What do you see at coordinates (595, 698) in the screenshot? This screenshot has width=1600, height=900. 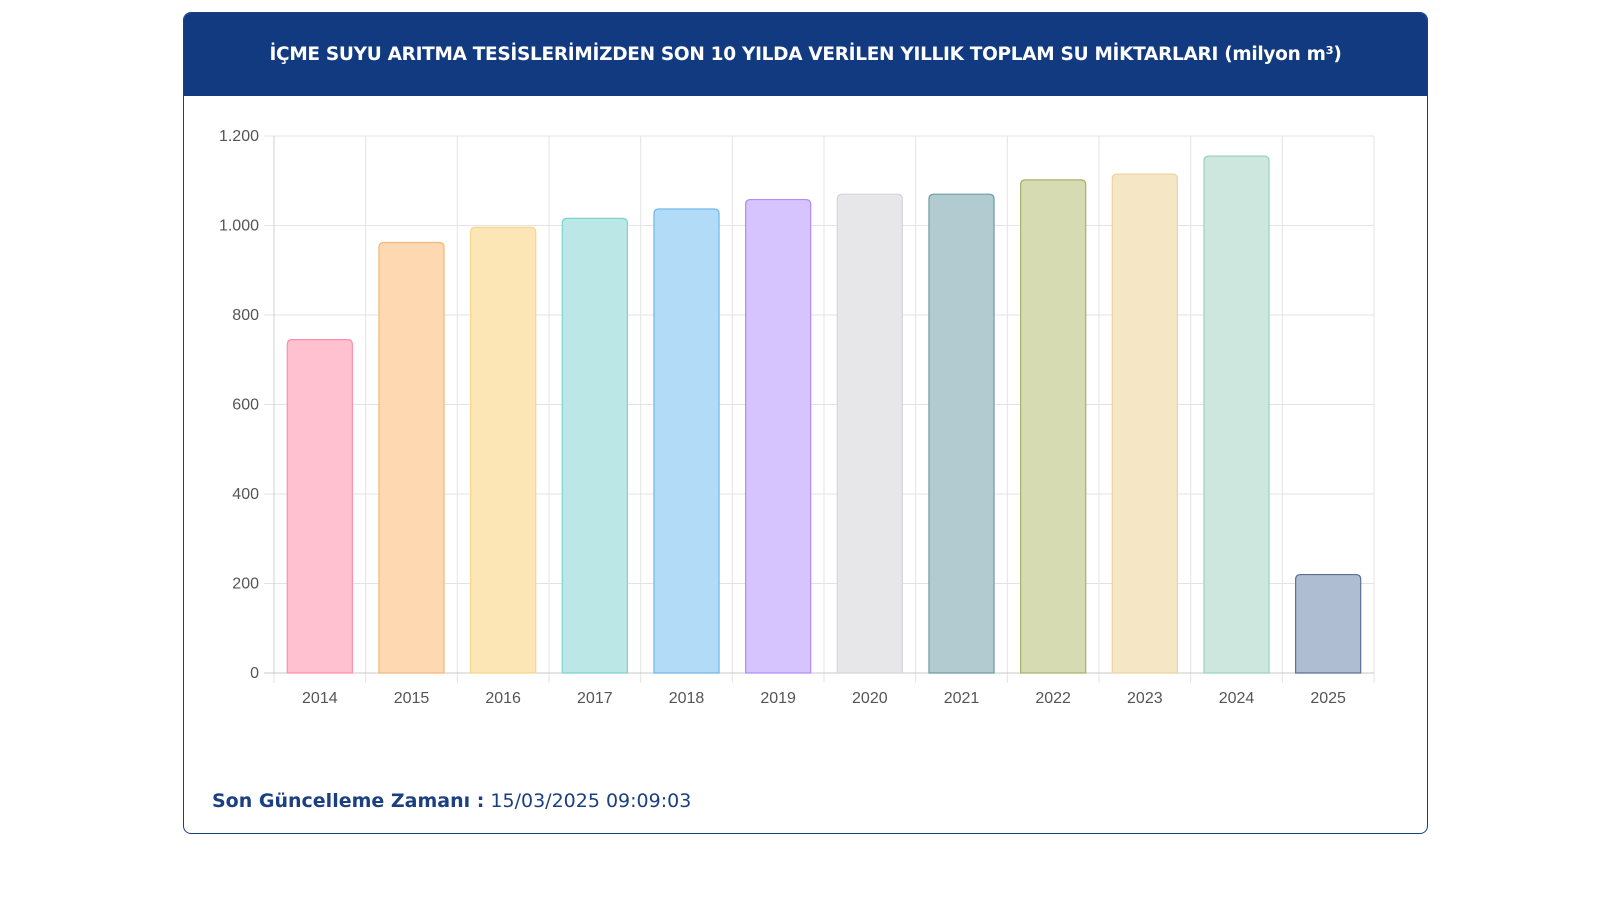 I see `x-tick-label: 2017` at bounding box center [595, 698].